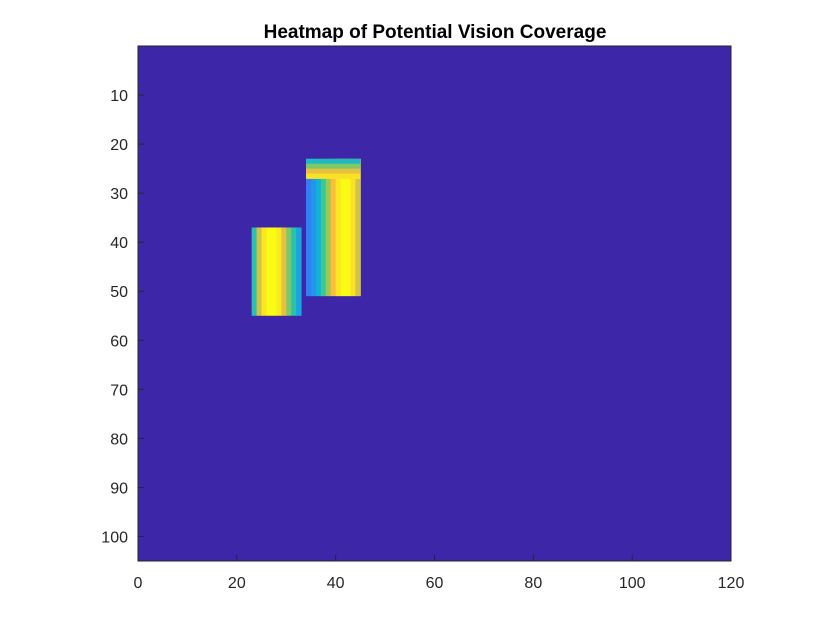 This screenshot has width=840, height=630. What do you see at coordinates (119, 390) in the screenshot?
I see `y-tick-label: 70` at bounding box center [119, 390].